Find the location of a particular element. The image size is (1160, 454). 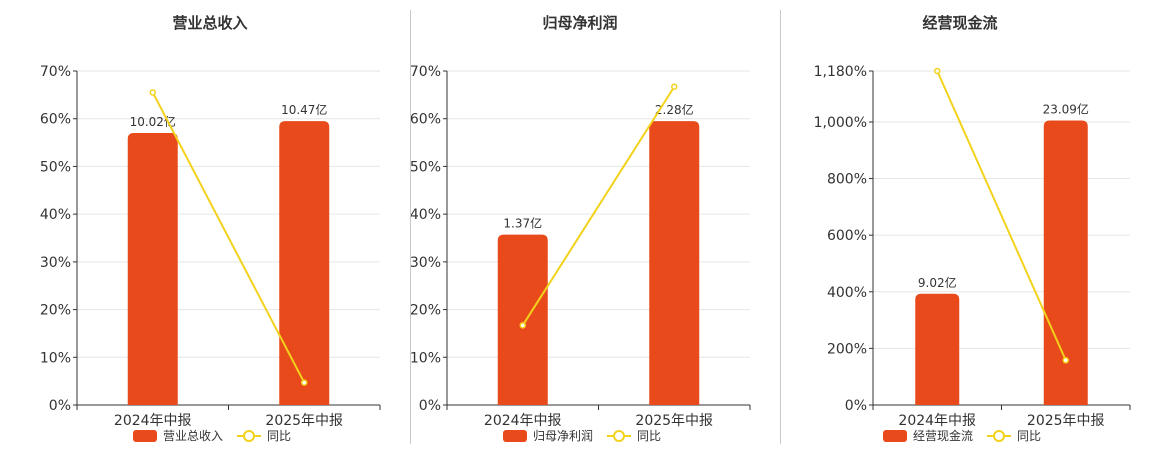

chart-3-legend-line-label: 同比 is located at coordinates (1029, 436).